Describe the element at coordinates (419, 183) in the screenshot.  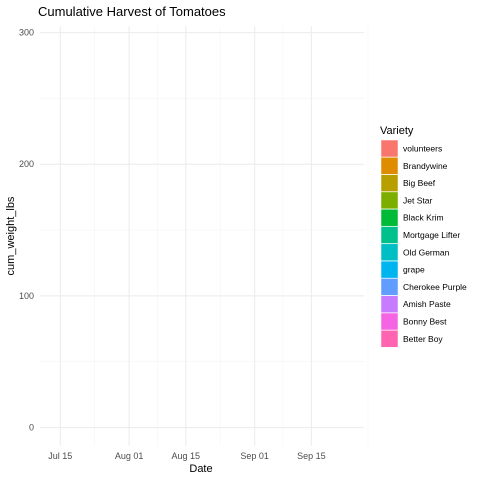
I see `legend-label: Big Beef` at that location.